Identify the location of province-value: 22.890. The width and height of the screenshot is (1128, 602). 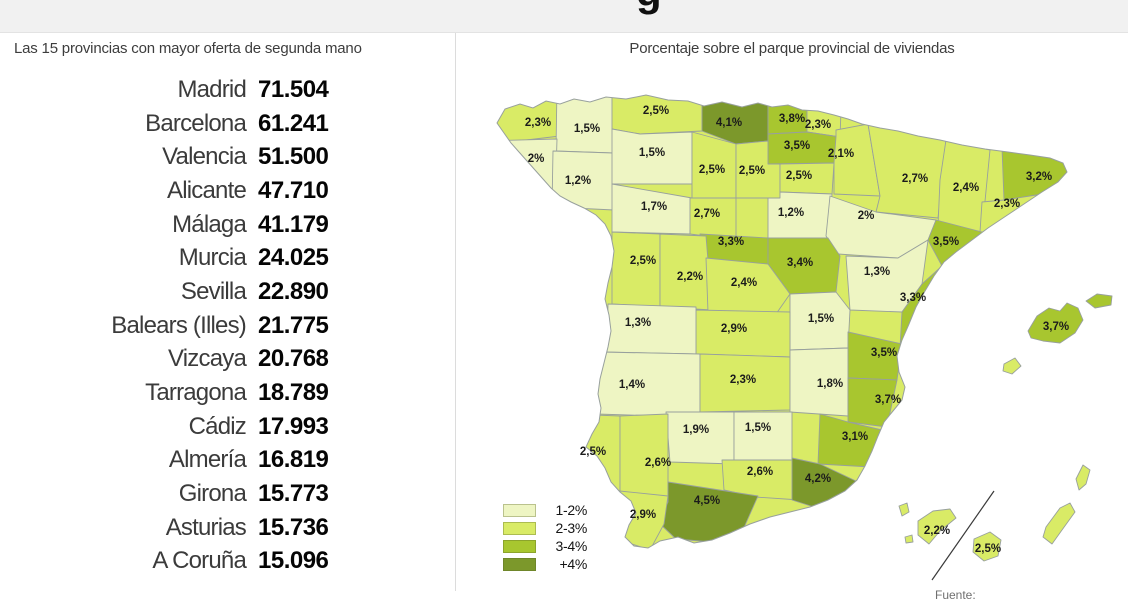
(293, 291).